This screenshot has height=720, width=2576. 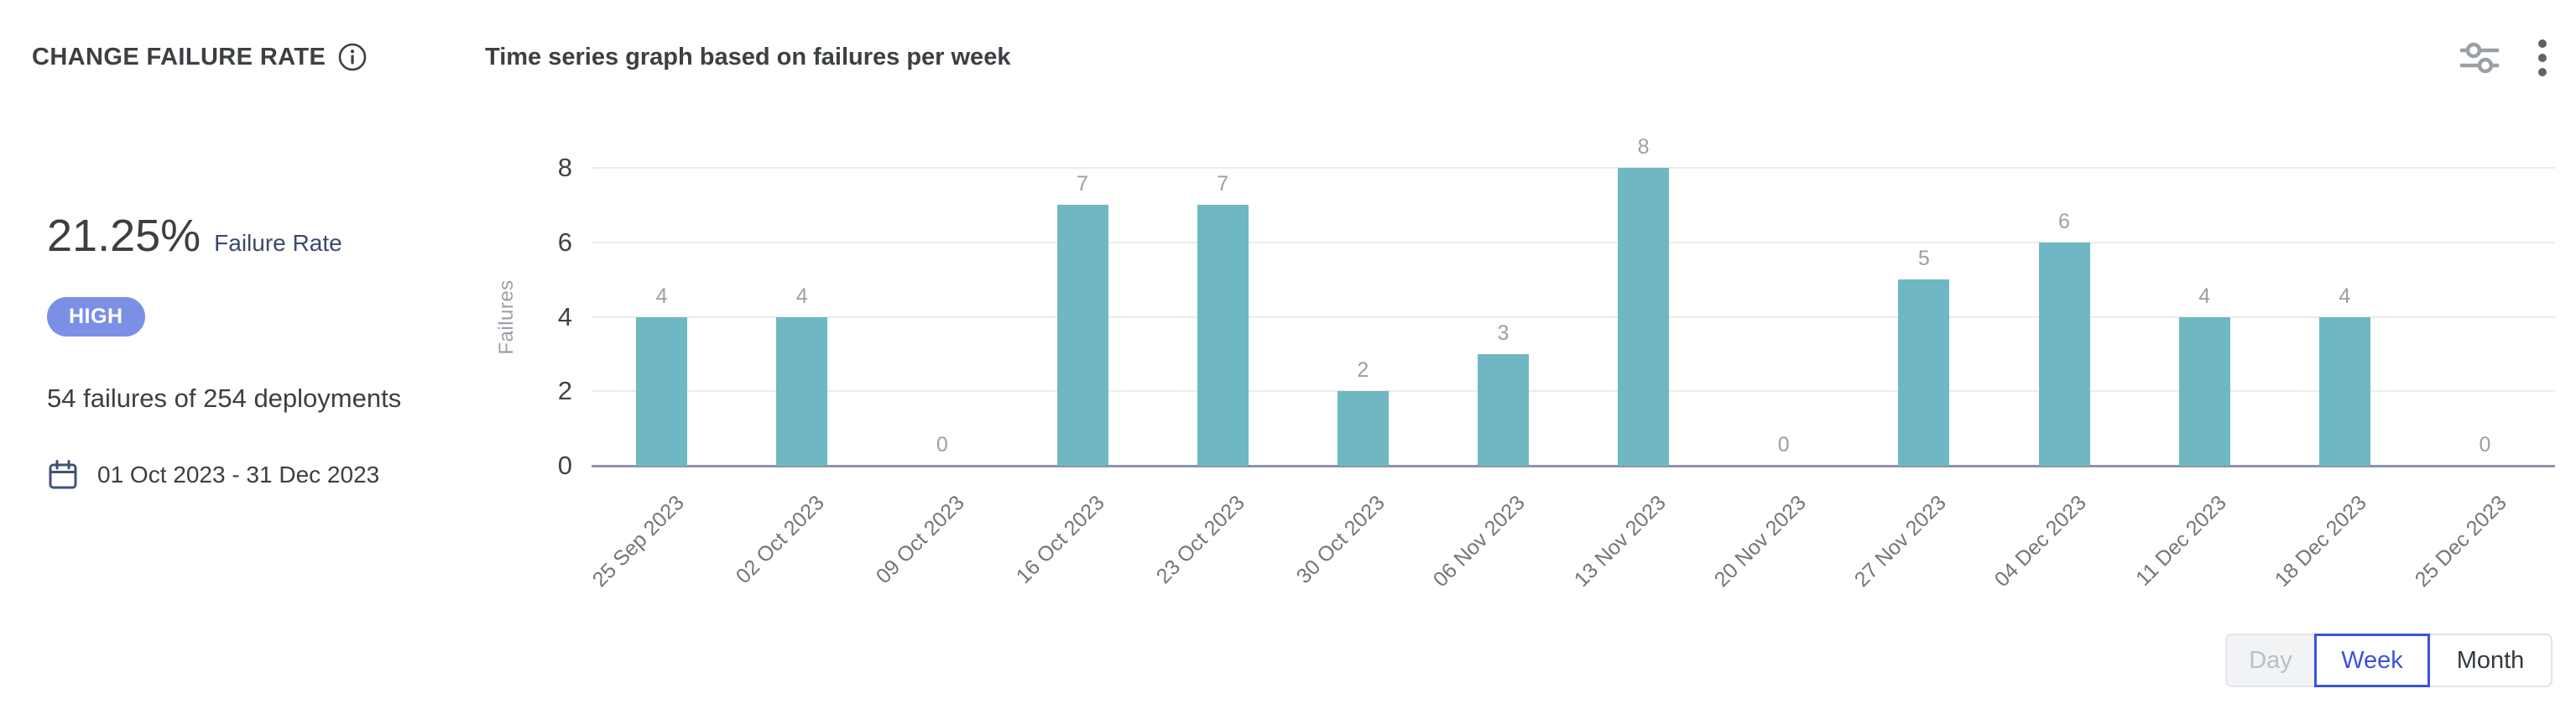 What do you see at coordinates (124, 236) in the screenshot?
I see `failure-rate-value: 21.25%` at bounding box center [124, 236].